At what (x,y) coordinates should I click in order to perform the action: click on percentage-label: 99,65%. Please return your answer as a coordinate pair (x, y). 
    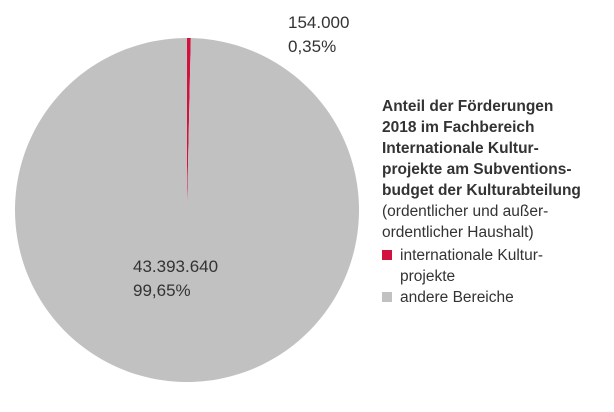
    Looking at the image, I should click on (162, 290).